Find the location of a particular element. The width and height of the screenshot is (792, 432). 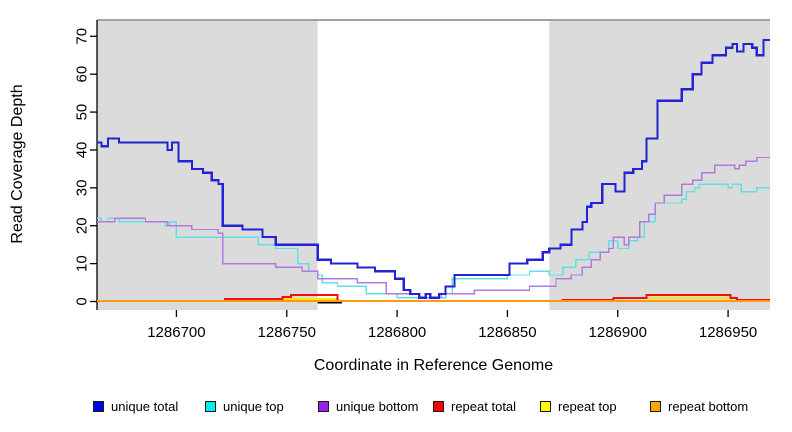

legend-item-unique-top: unique top is located at coordinates (244, 406).